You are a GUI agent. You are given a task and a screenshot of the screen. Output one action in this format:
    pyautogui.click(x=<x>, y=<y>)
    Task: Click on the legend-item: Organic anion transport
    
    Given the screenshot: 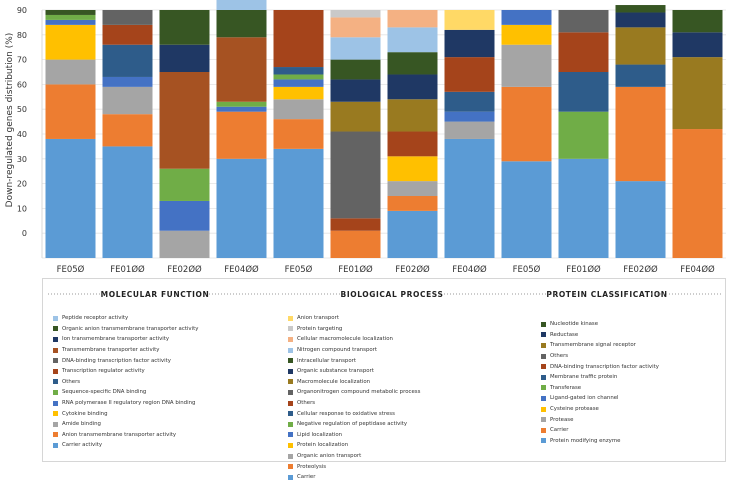 What is the action you would take?
    pyautogui.click(x=354, y=456)
    